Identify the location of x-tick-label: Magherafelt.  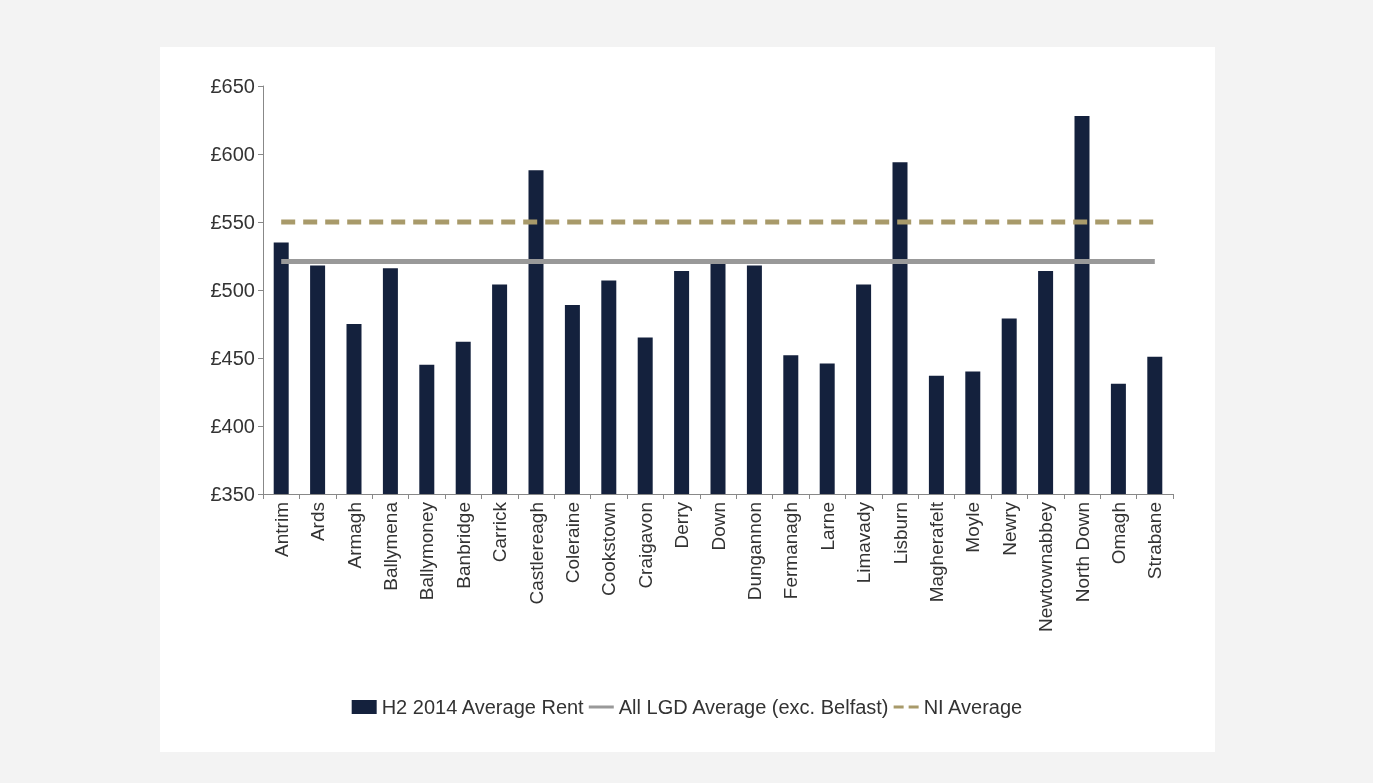
(936, 552).